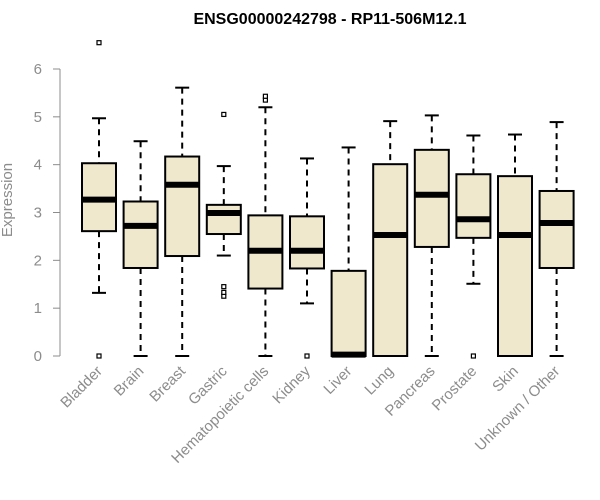  Describe the element at coordinates (505, 379) in the screenshot. I see `x-tick-label: Skin` at that location.